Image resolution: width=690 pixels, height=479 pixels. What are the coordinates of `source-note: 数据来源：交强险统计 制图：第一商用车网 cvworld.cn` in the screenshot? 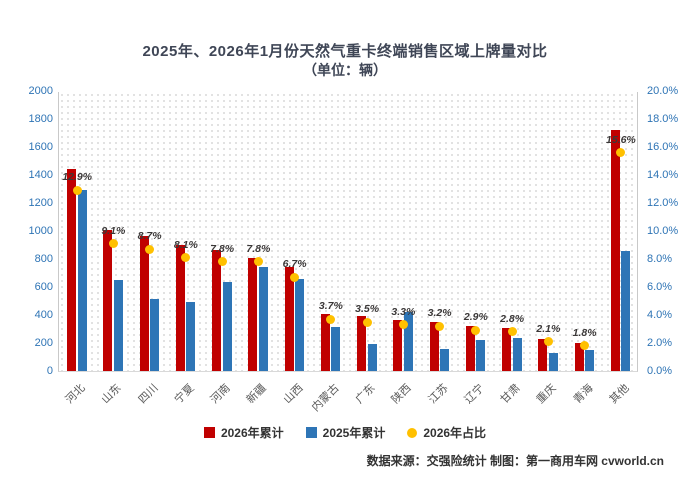 It's located at (515, 461).